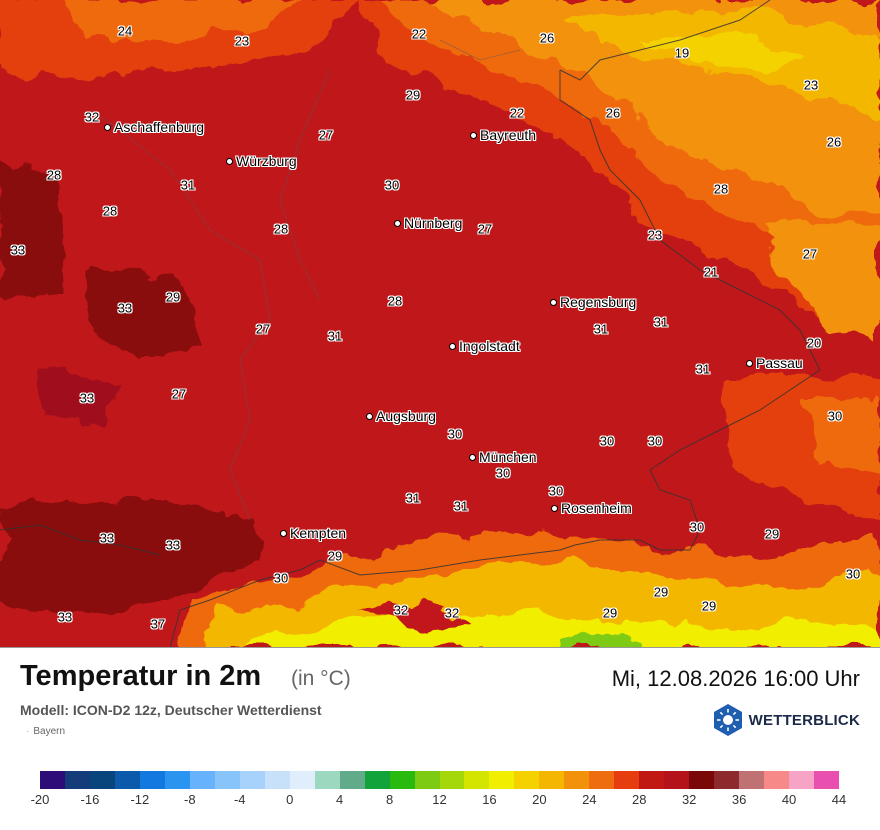 The image size is (880, 830). What do you see at coordinates (735, 678) in the screenshot?
I see `forecast-datetime: Mi, 12.08.2026 16:00 Uhr` at bounding box center [735, 678].